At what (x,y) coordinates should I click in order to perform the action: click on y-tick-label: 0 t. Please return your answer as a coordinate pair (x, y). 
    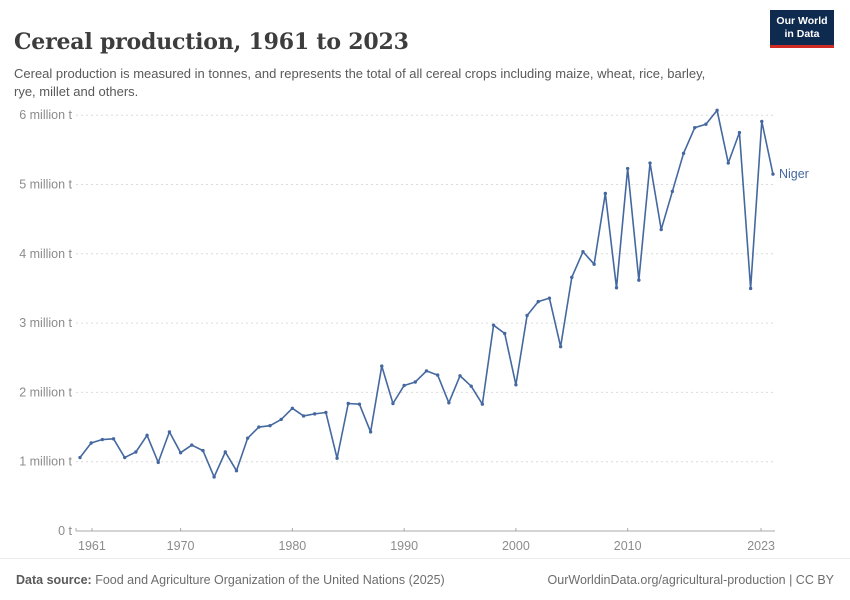
    Looking at the image, I should click on (65, 531).